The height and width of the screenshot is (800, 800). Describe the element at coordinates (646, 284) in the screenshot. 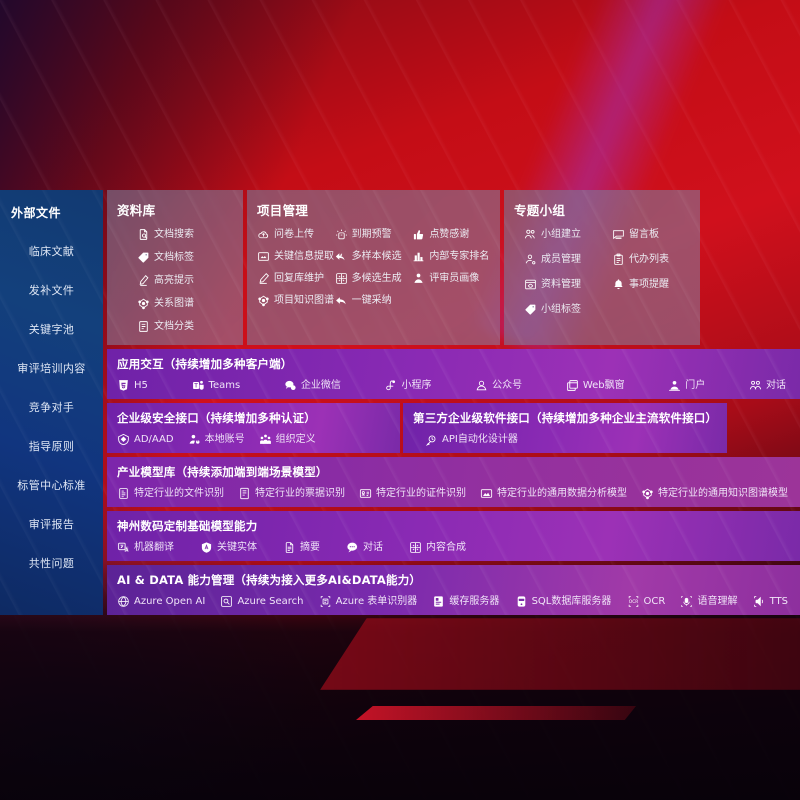

I see `group-item-event-reminder: 事项提醒` at that location.